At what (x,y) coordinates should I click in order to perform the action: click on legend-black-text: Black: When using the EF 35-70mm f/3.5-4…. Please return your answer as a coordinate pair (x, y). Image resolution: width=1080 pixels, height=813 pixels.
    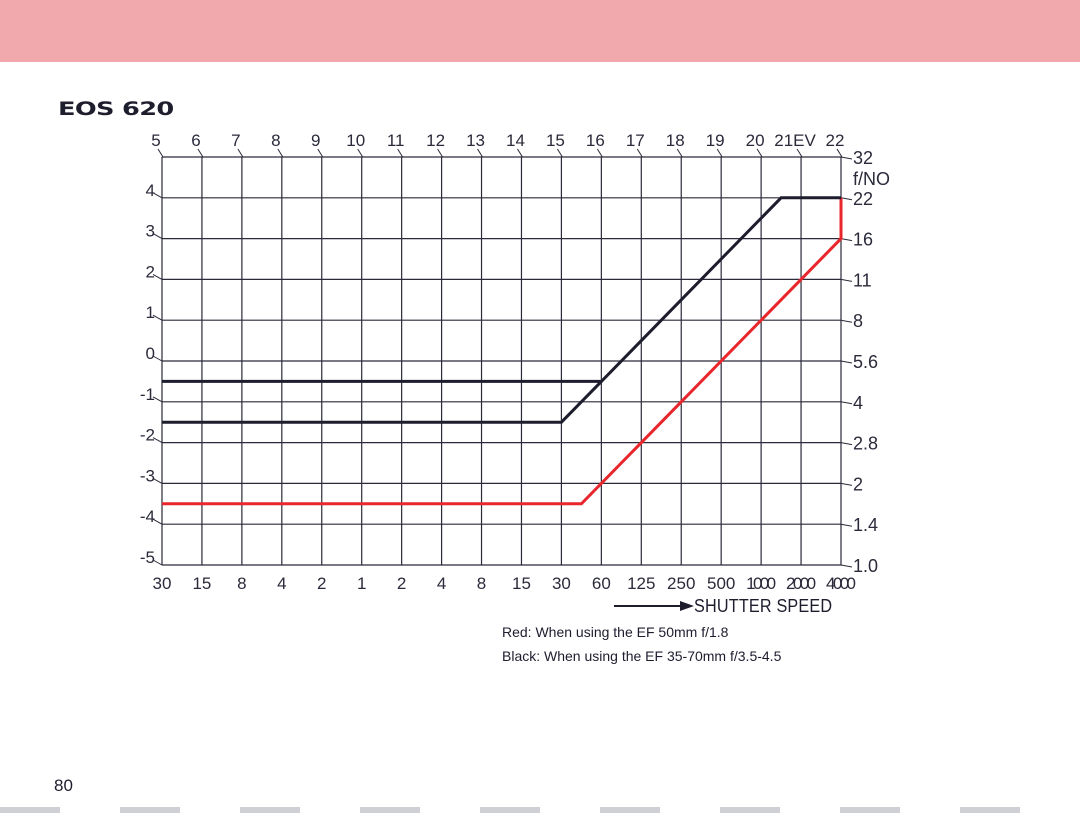
    Looking at the image, I should click on (642, 656).